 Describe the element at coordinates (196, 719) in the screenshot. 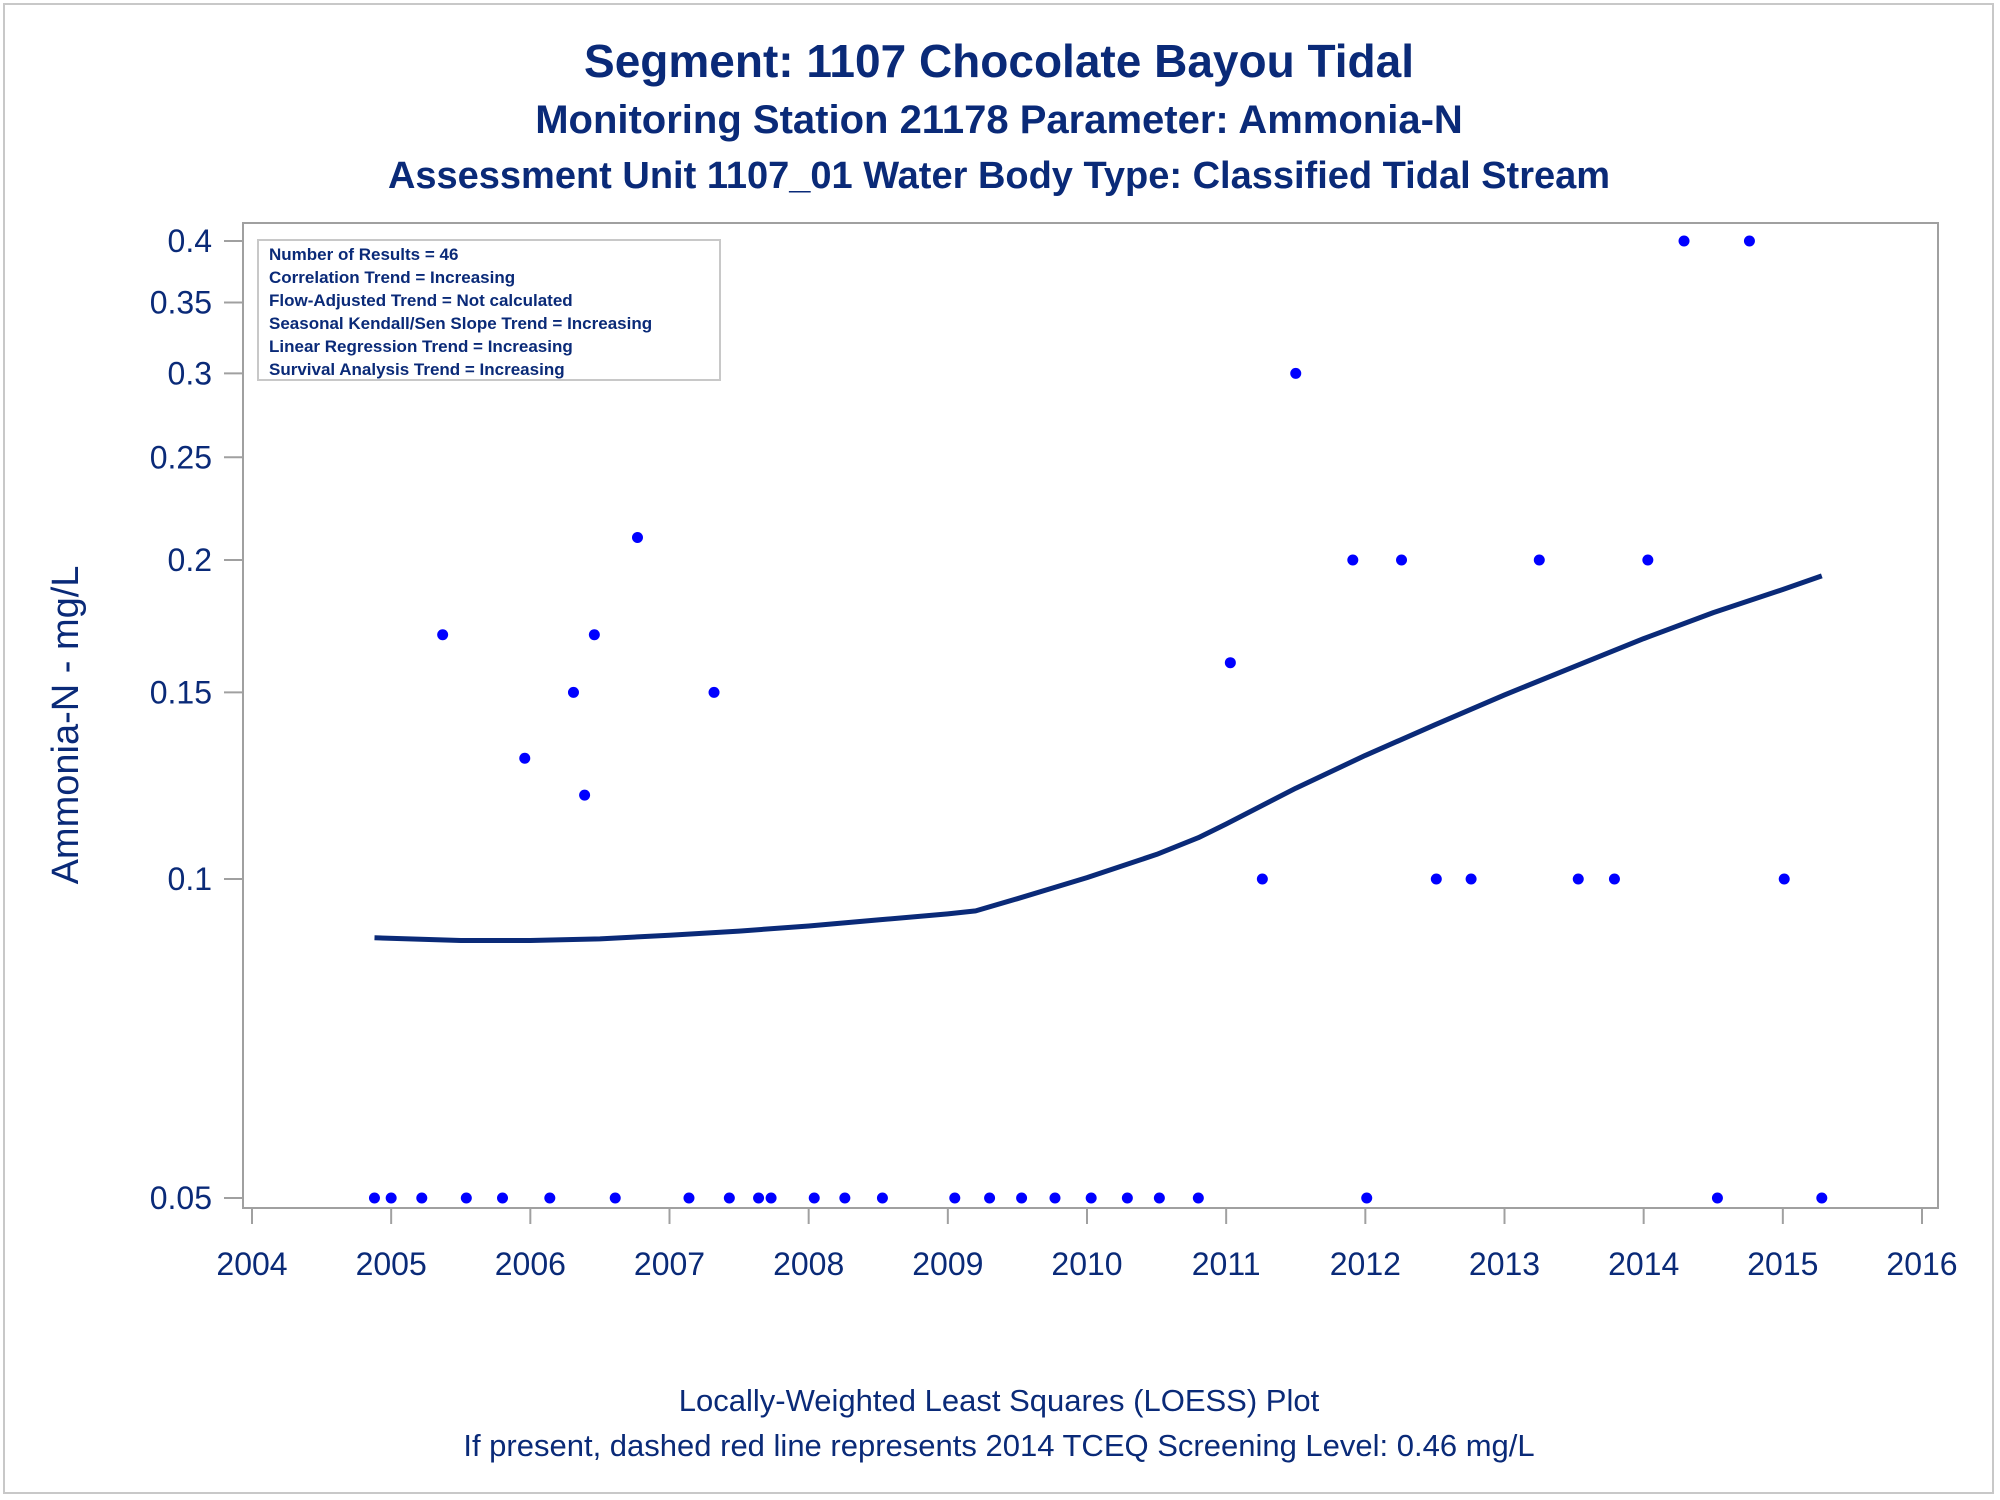

I see `y-axis: 0.05 0.1 0.15 0.2 0.25 0.3 0.35 0.4` at that location.